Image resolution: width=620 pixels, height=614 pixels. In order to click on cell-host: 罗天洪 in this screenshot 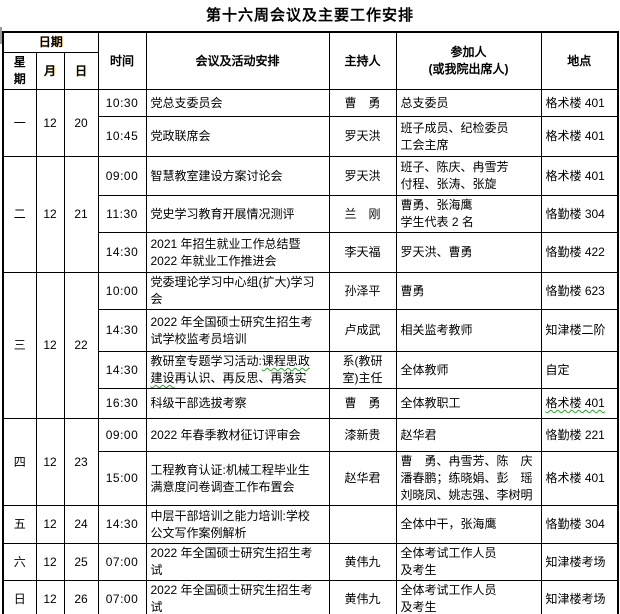, I will do `click(362, 176)`.